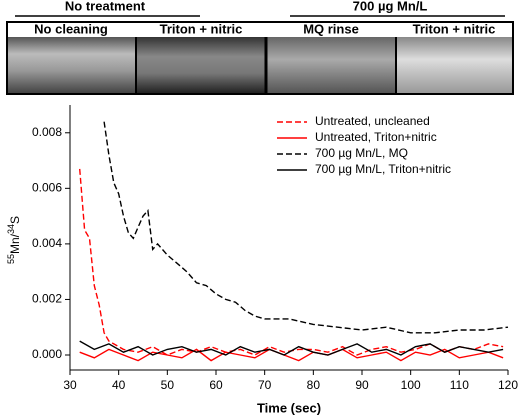 Image resolution: width=520 pixels, height=420 pixels. Describe the element at coordinates (362, 385) in the screenshot. I see `x-tick-label: 90` at that location.